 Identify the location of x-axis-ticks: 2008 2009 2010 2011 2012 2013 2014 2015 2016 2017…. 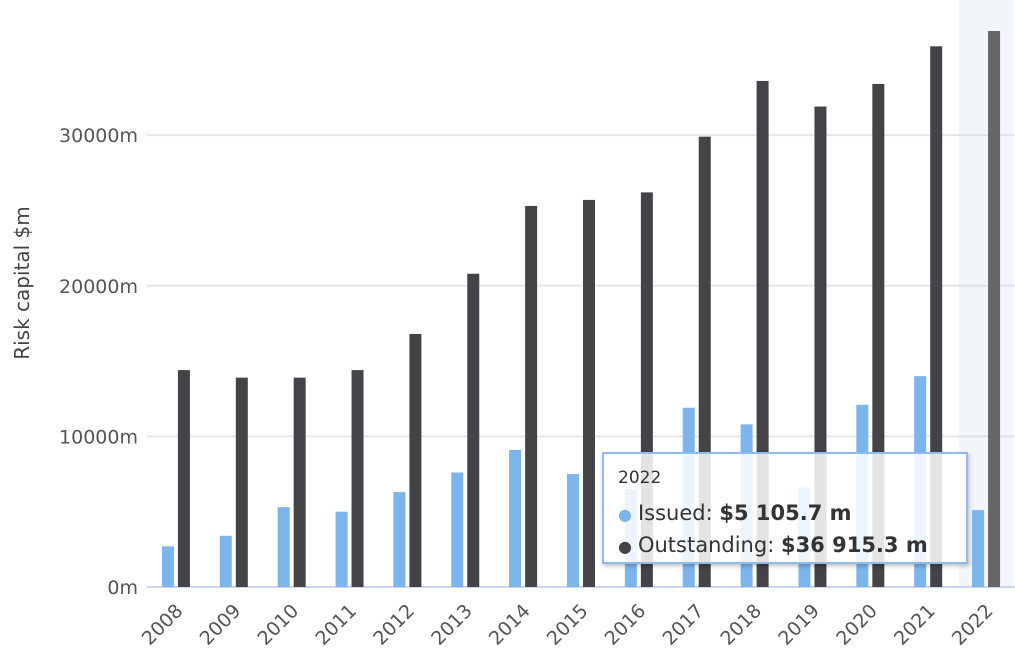
(568, 625).